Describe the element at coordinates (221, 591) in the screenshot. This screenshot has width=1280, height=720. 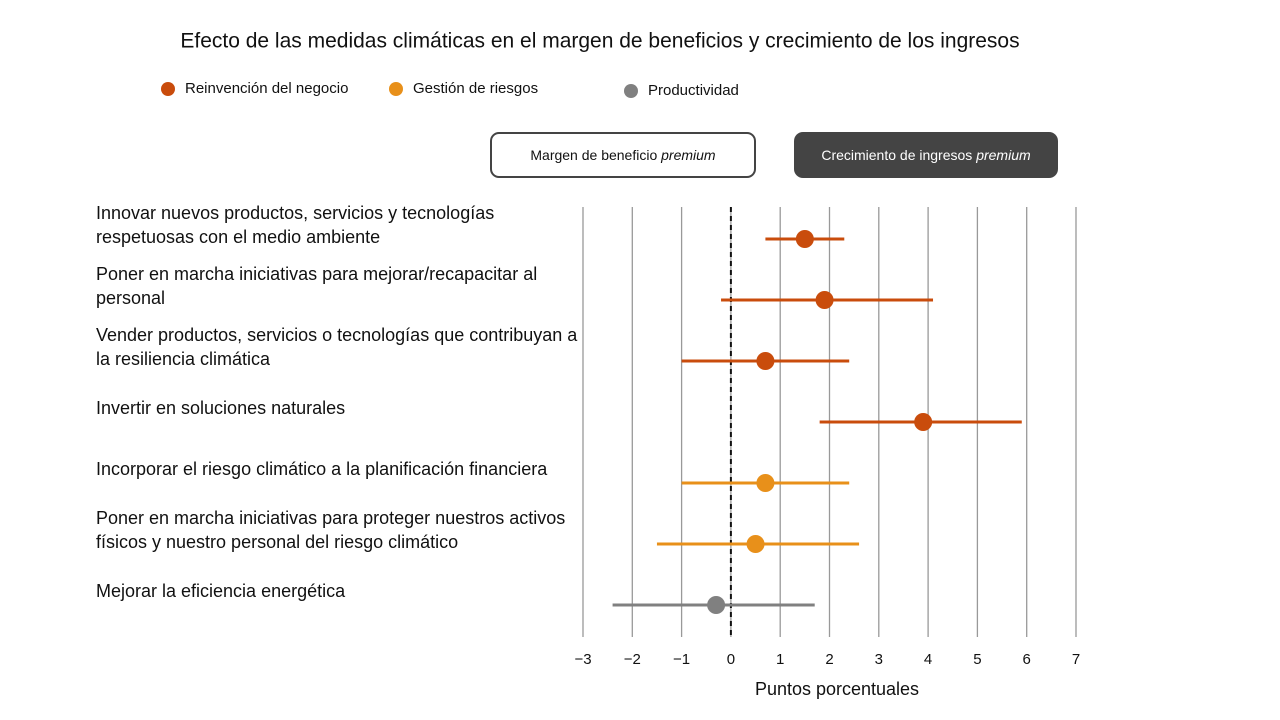
I see `category-text: Mejorar la eficiencia energética` at that location.